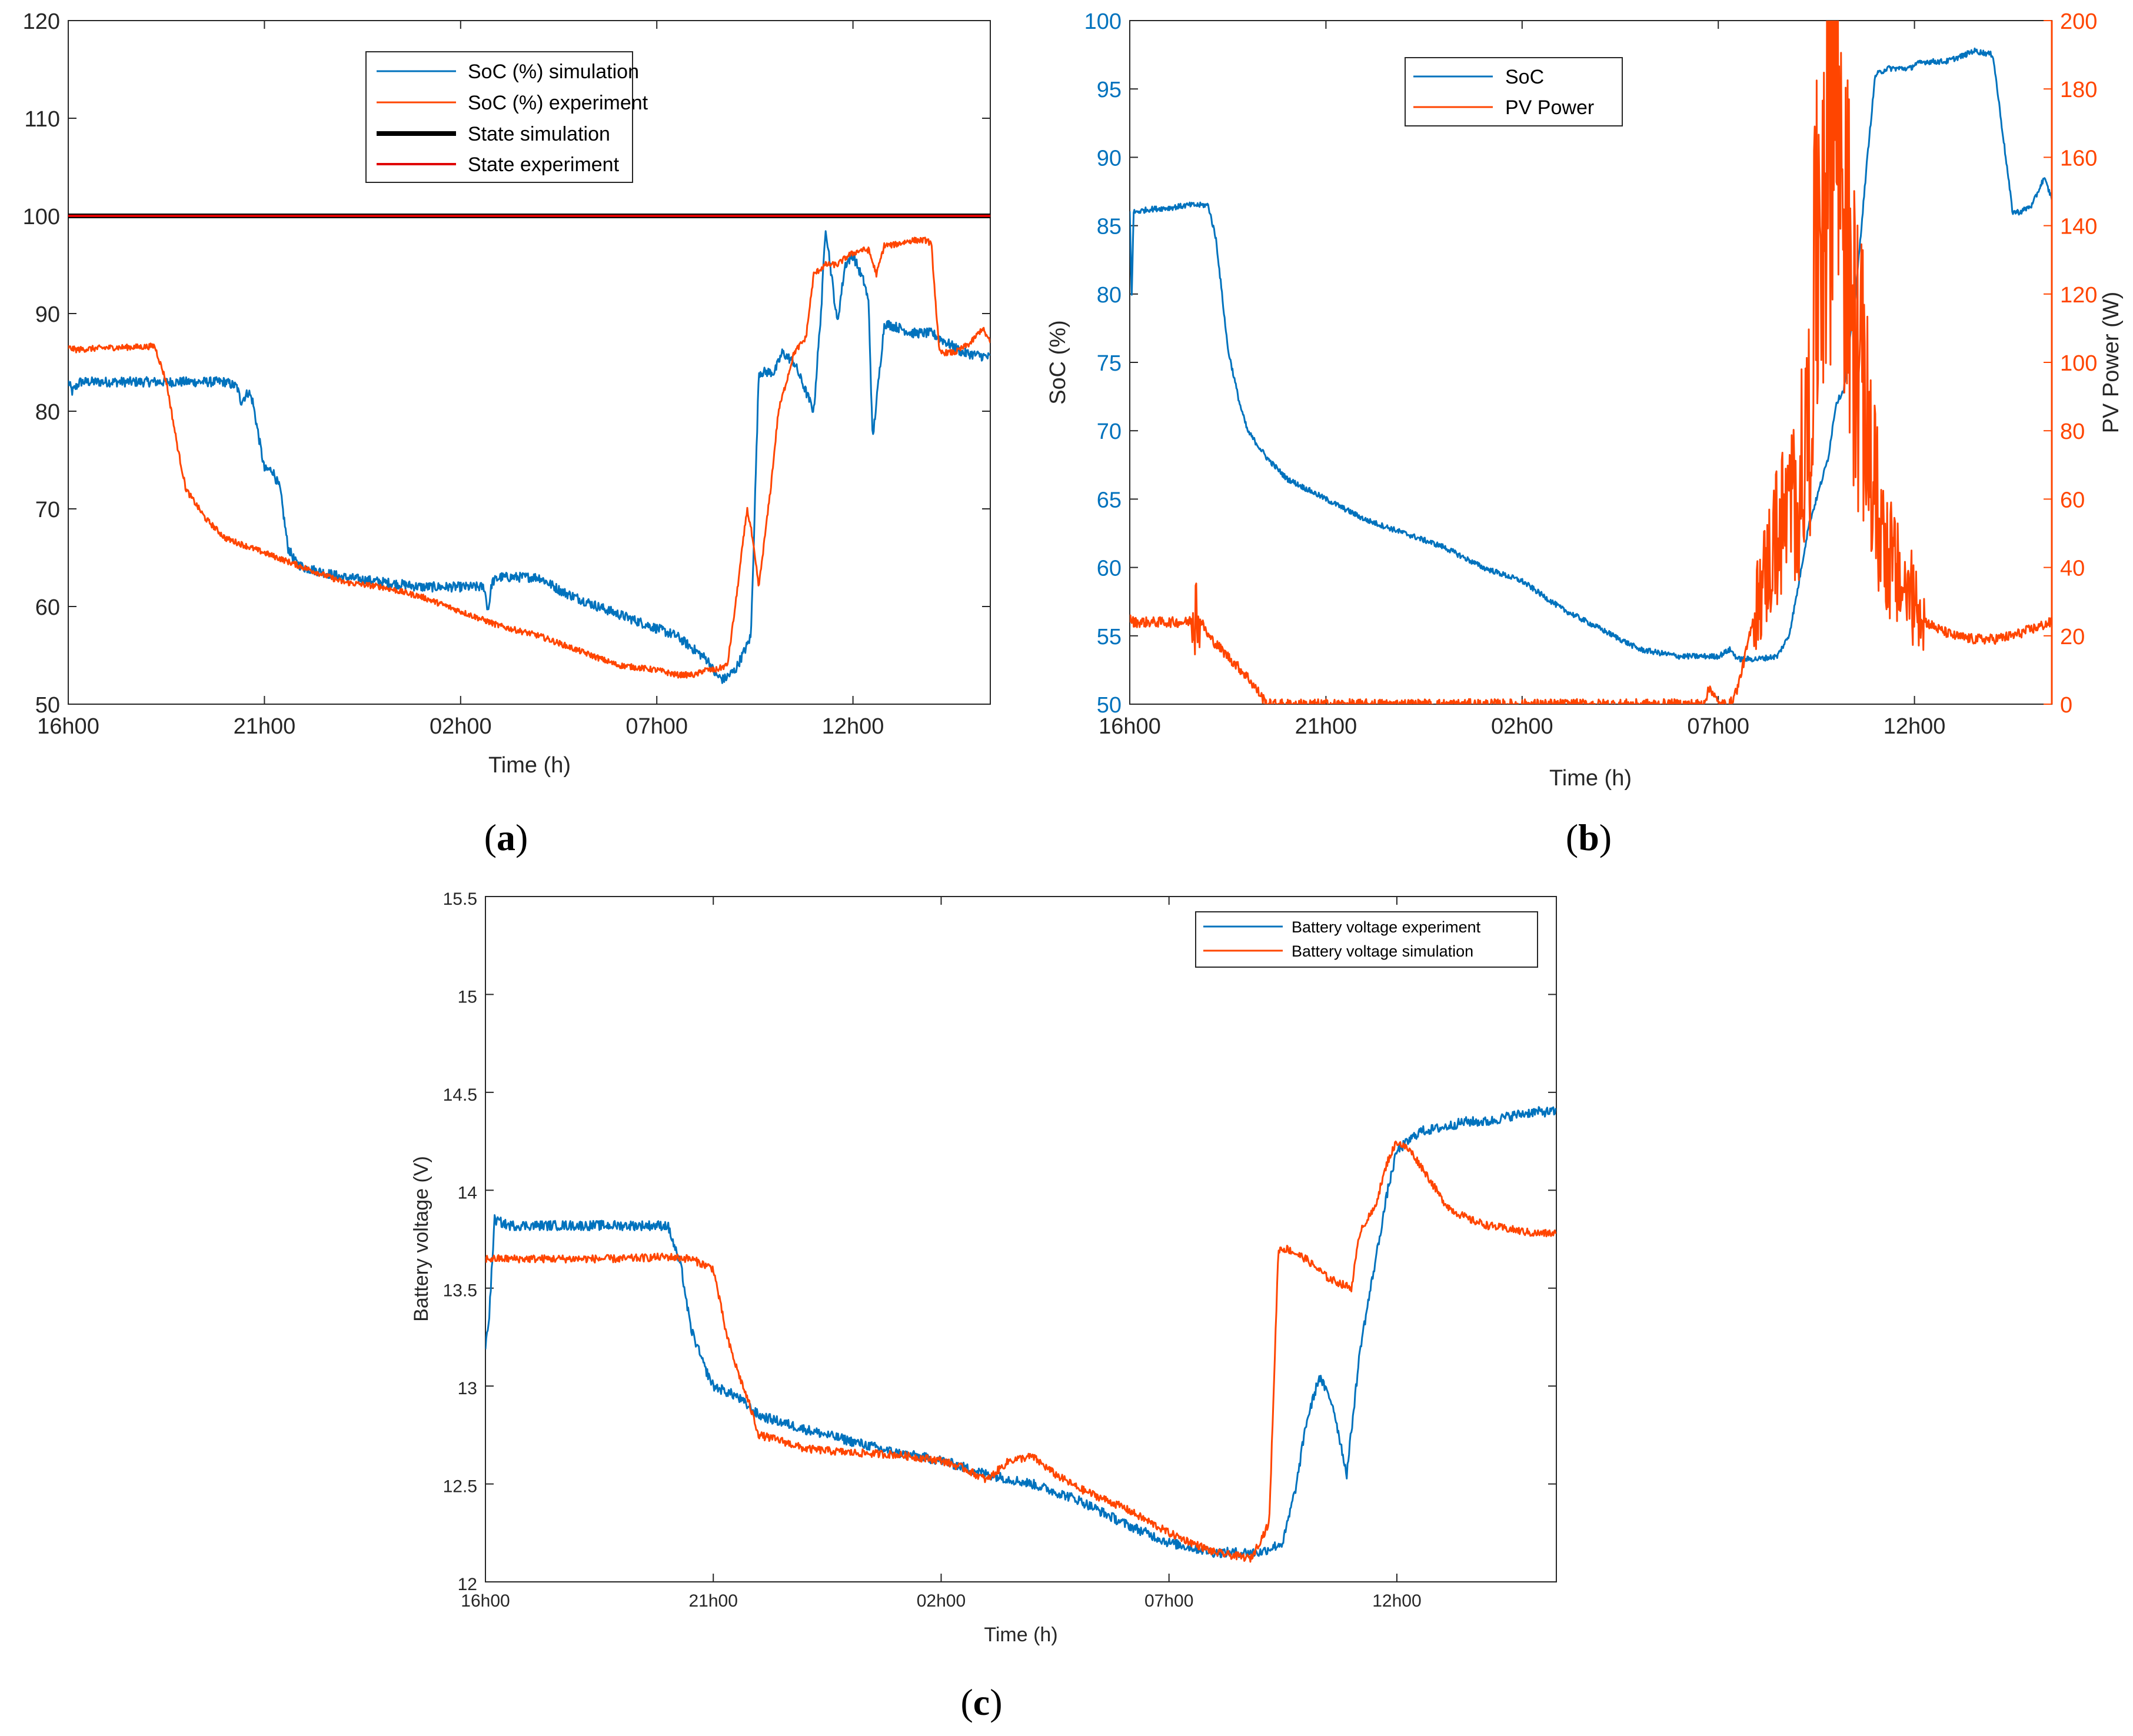 The width and height of the screenshot is (2133, 1736). I want to click on x-tick-label-a-1: 21h00, so click(265, 726).